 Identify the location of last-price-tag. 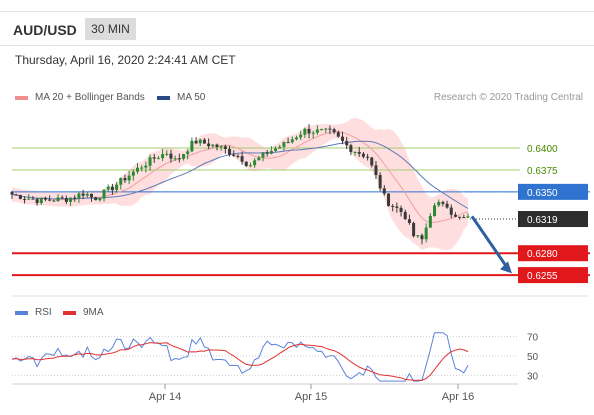
(553, 219).